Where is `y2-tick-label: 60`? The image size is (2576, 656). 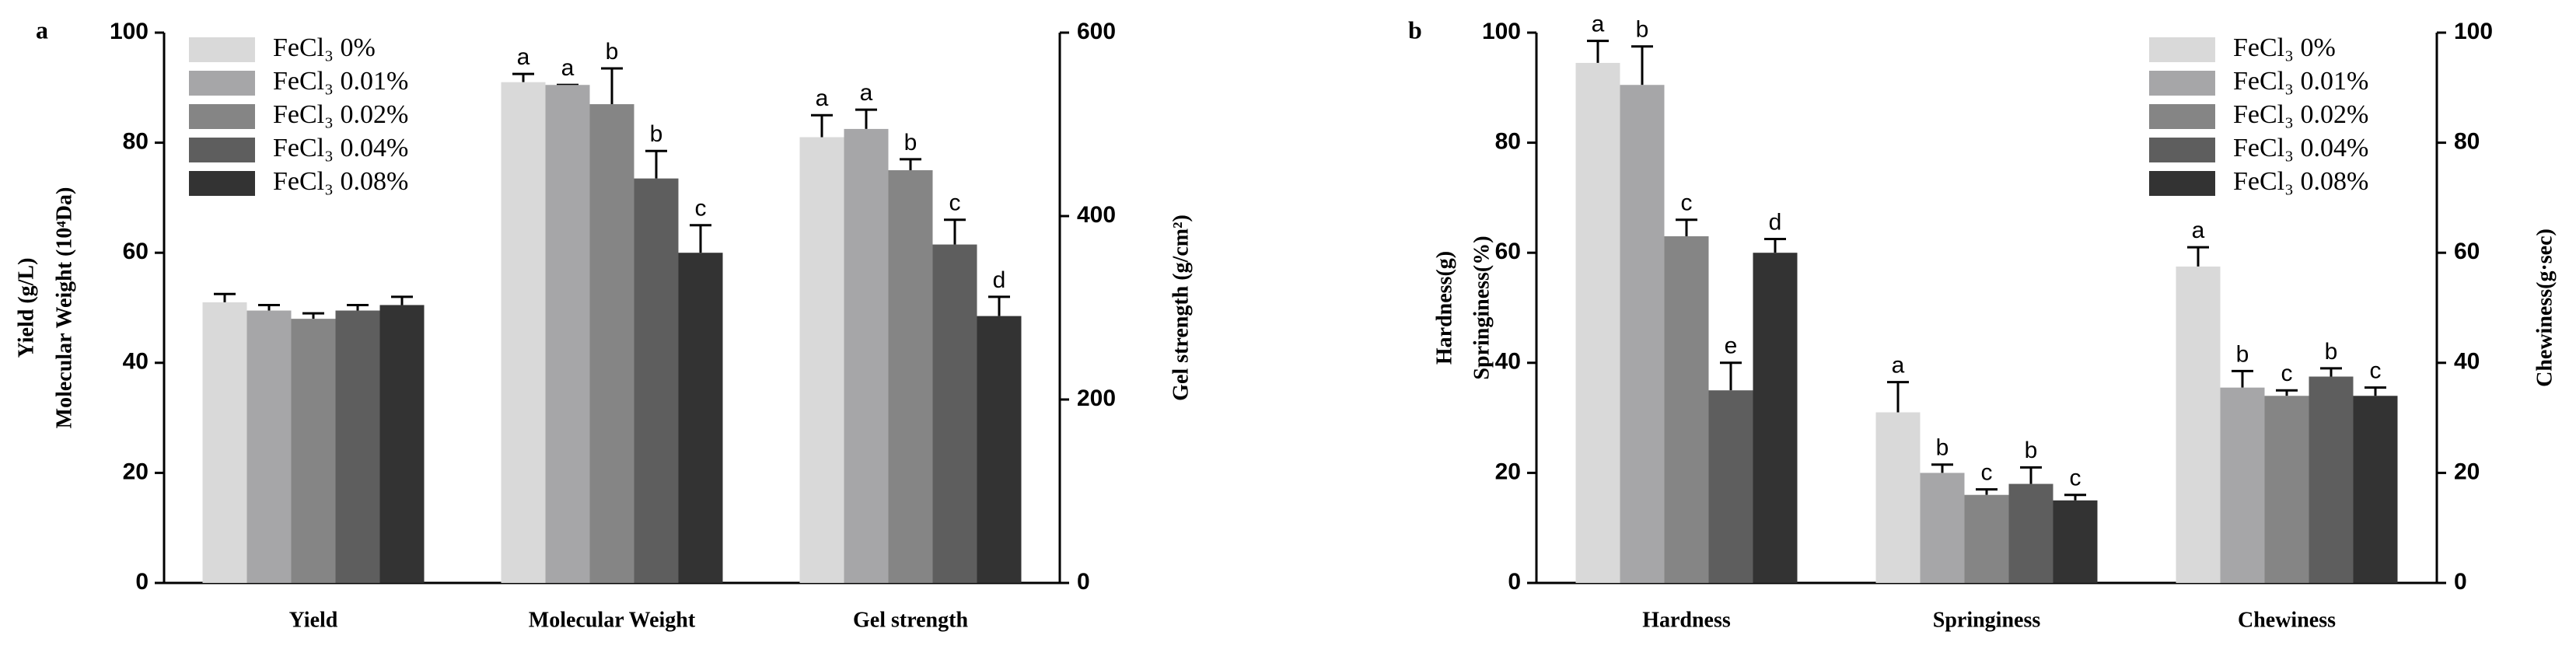 y2-tick-label: 60 is located at coordinates (2467, 251).